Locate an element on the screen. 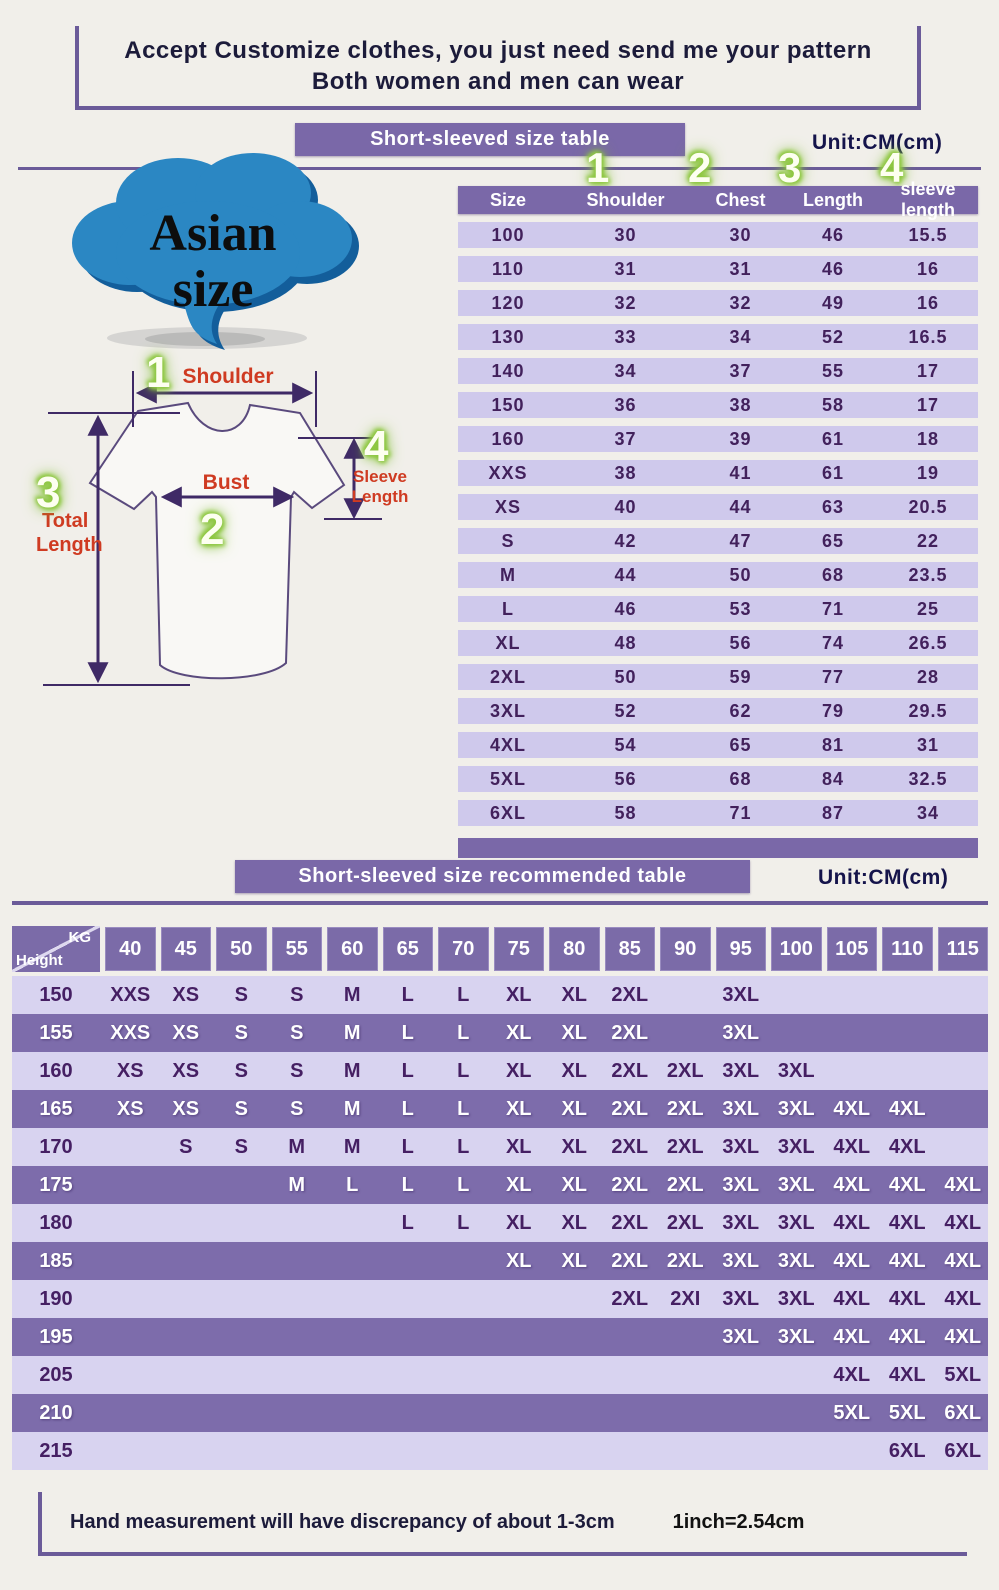 This screenshot has height=1590, width=999. unit-label-2: Unit:CM(cm) is located at coordinates (883, 877).